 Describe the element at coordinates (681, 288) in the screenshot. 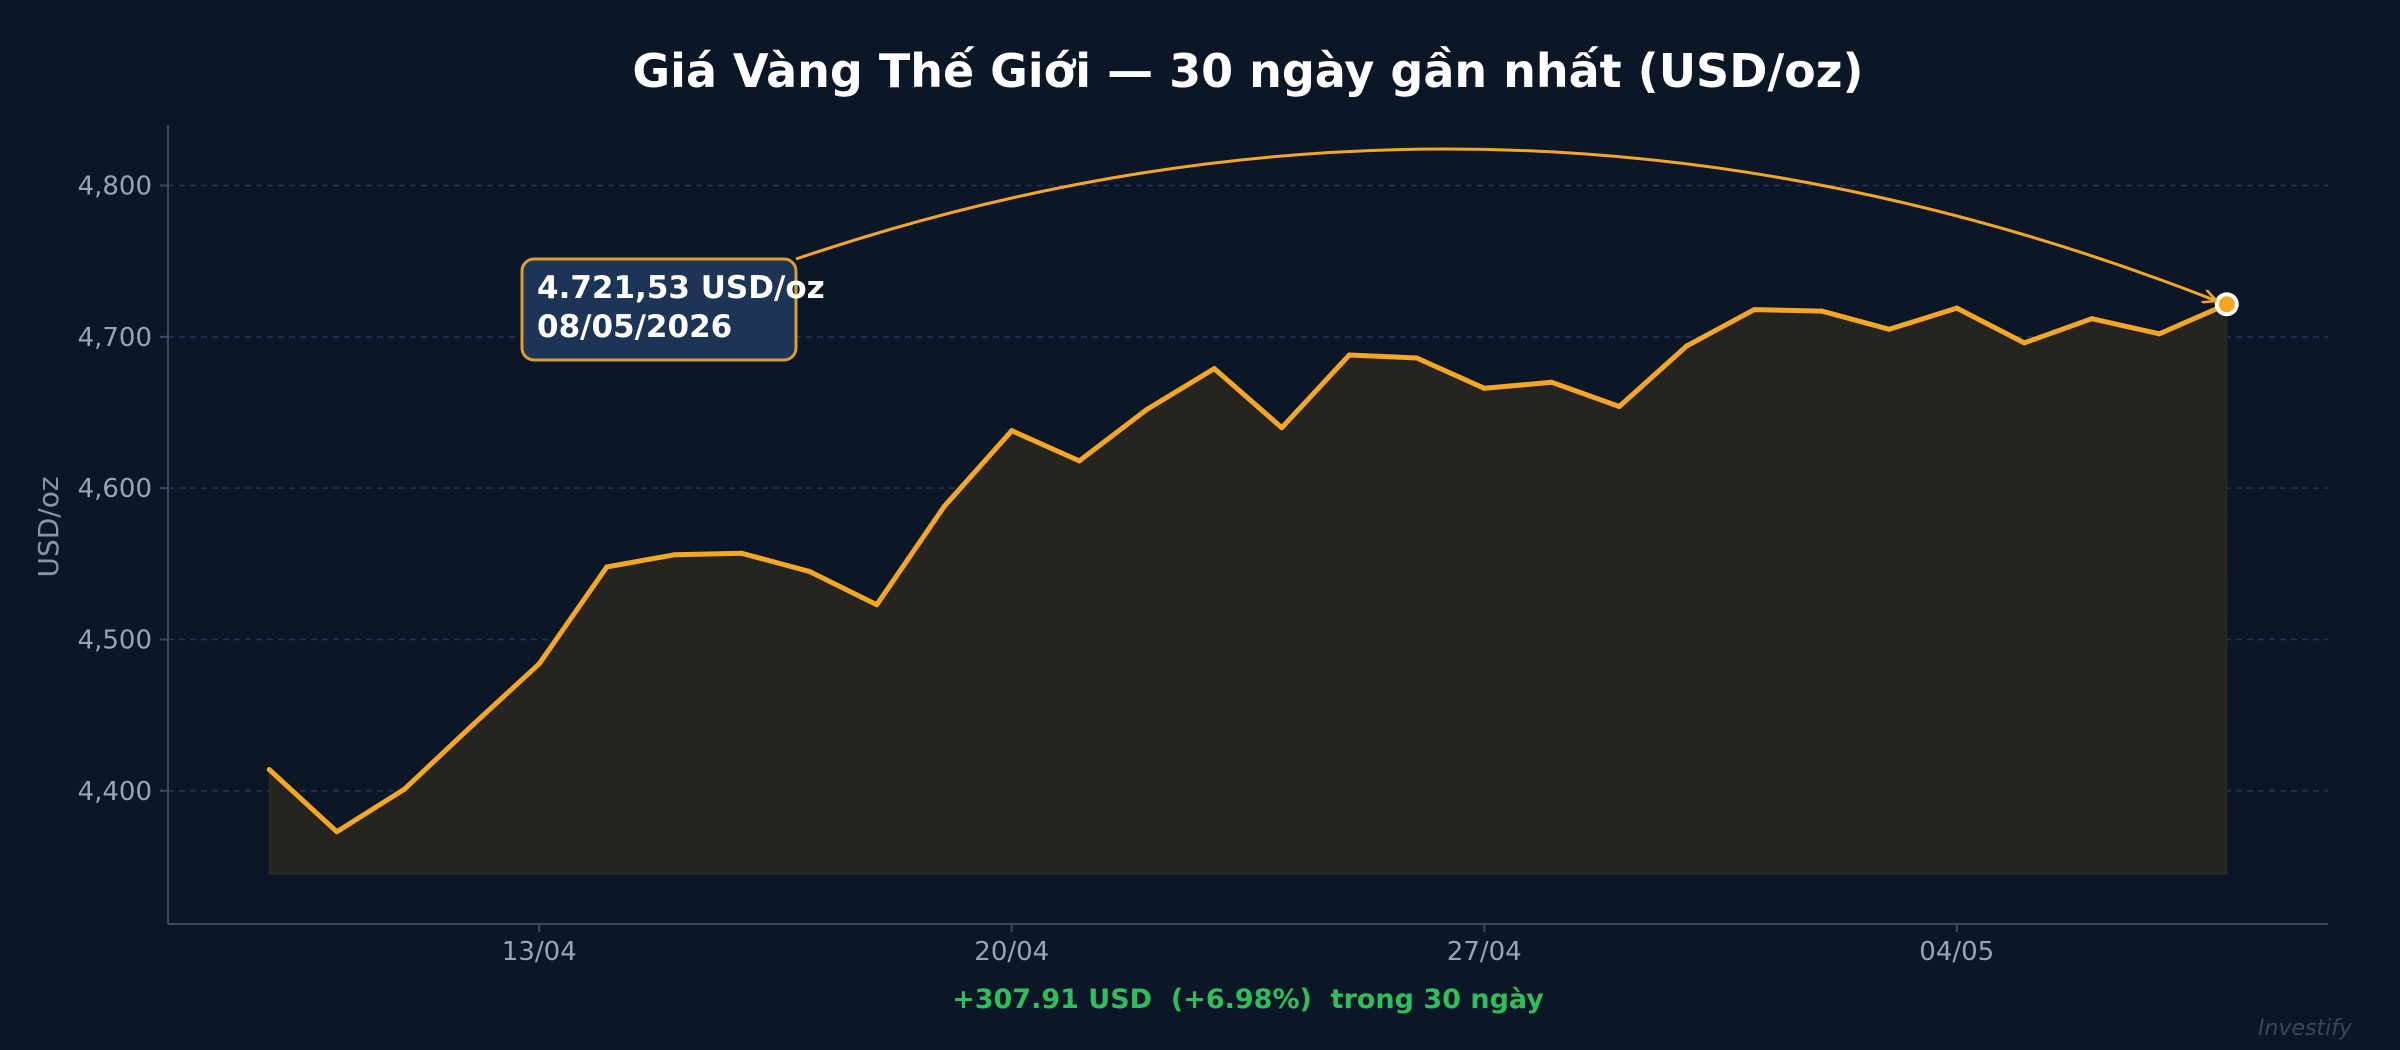

I see `annotation-price: 4.721,53 USD/oz` at that location.